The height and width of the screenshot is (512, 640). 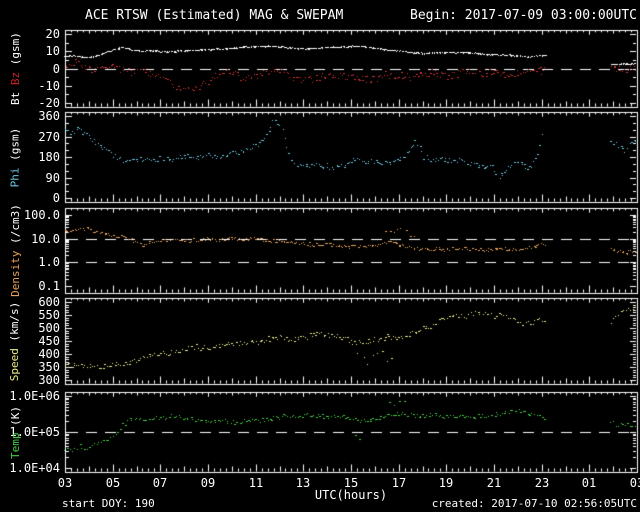 What do you see at coordinates (523, 15) in the screenshot?
I see `begin-timestamp: Begin: 2017-07-09 03:00:00UTC` at bounding box center [523, 15].